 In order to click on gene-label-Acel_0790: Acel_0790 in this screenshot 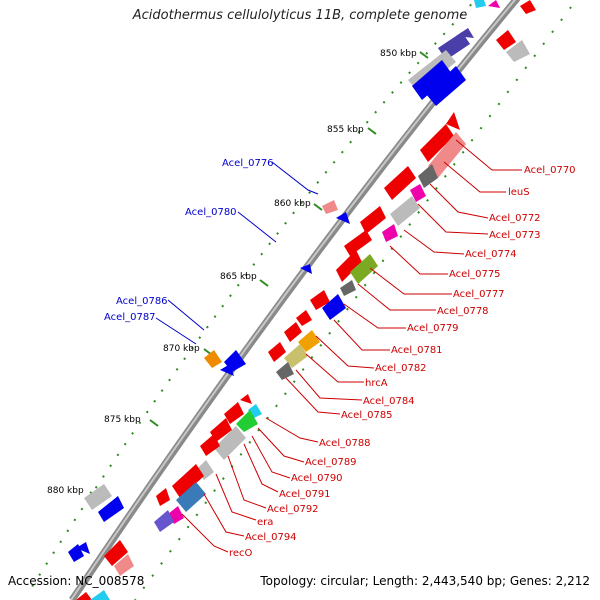, I will do `click(317, 478)`.